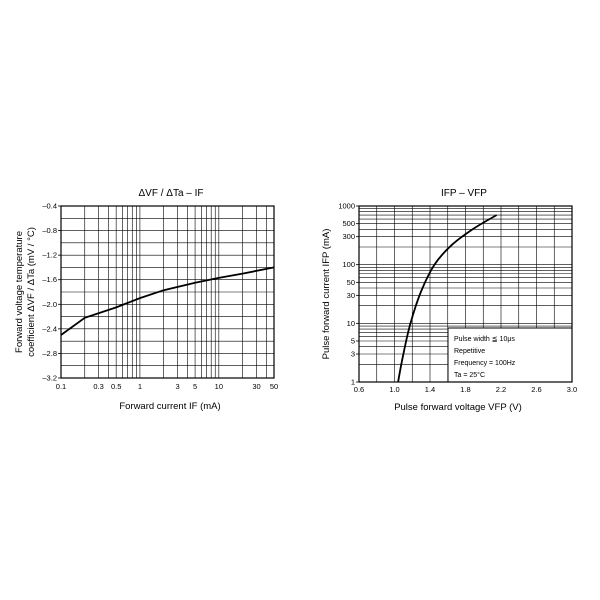  What do you see at coordinates (49, 353) in the screenshot?
I see `y-tick-label: –2.8` at bounding box center [49, 353].